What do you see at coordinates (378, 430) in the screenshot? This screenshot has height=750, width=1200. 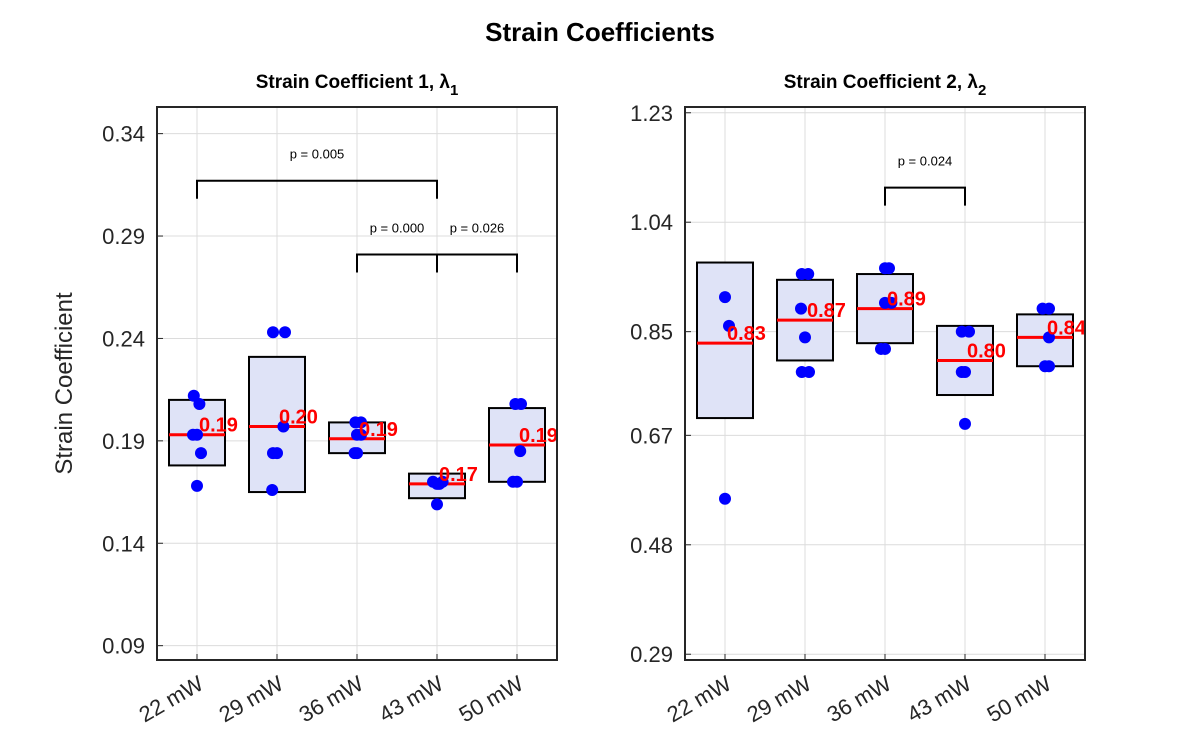 I see `median-label-2: 0.19` at bounding box center [378, 430].